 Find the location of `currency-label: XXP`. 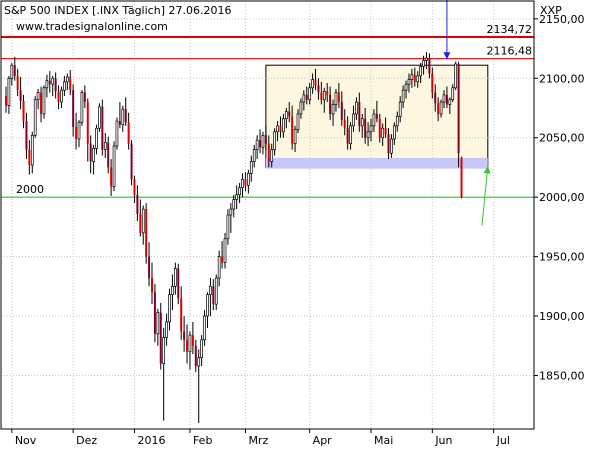

currency-label: XXP is located at coordinates (551, 10).